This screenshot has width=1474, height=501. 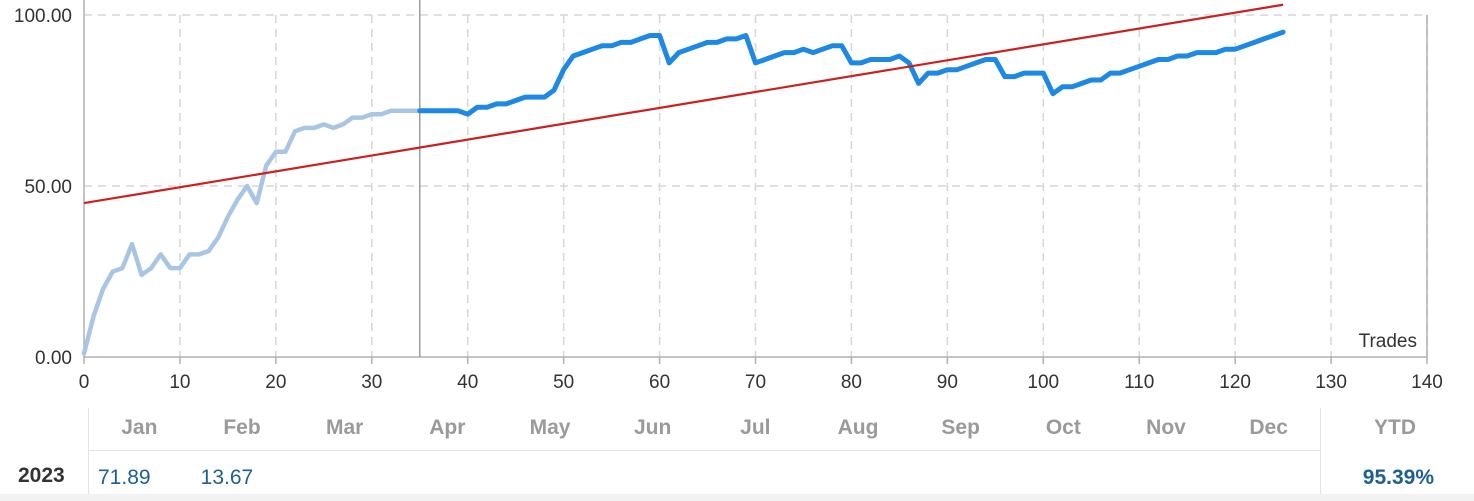 What do you see at coordinates (1395, 427) in the screenshot?
I see `ytd-header: YTD` at bounding box center [1395, 427].